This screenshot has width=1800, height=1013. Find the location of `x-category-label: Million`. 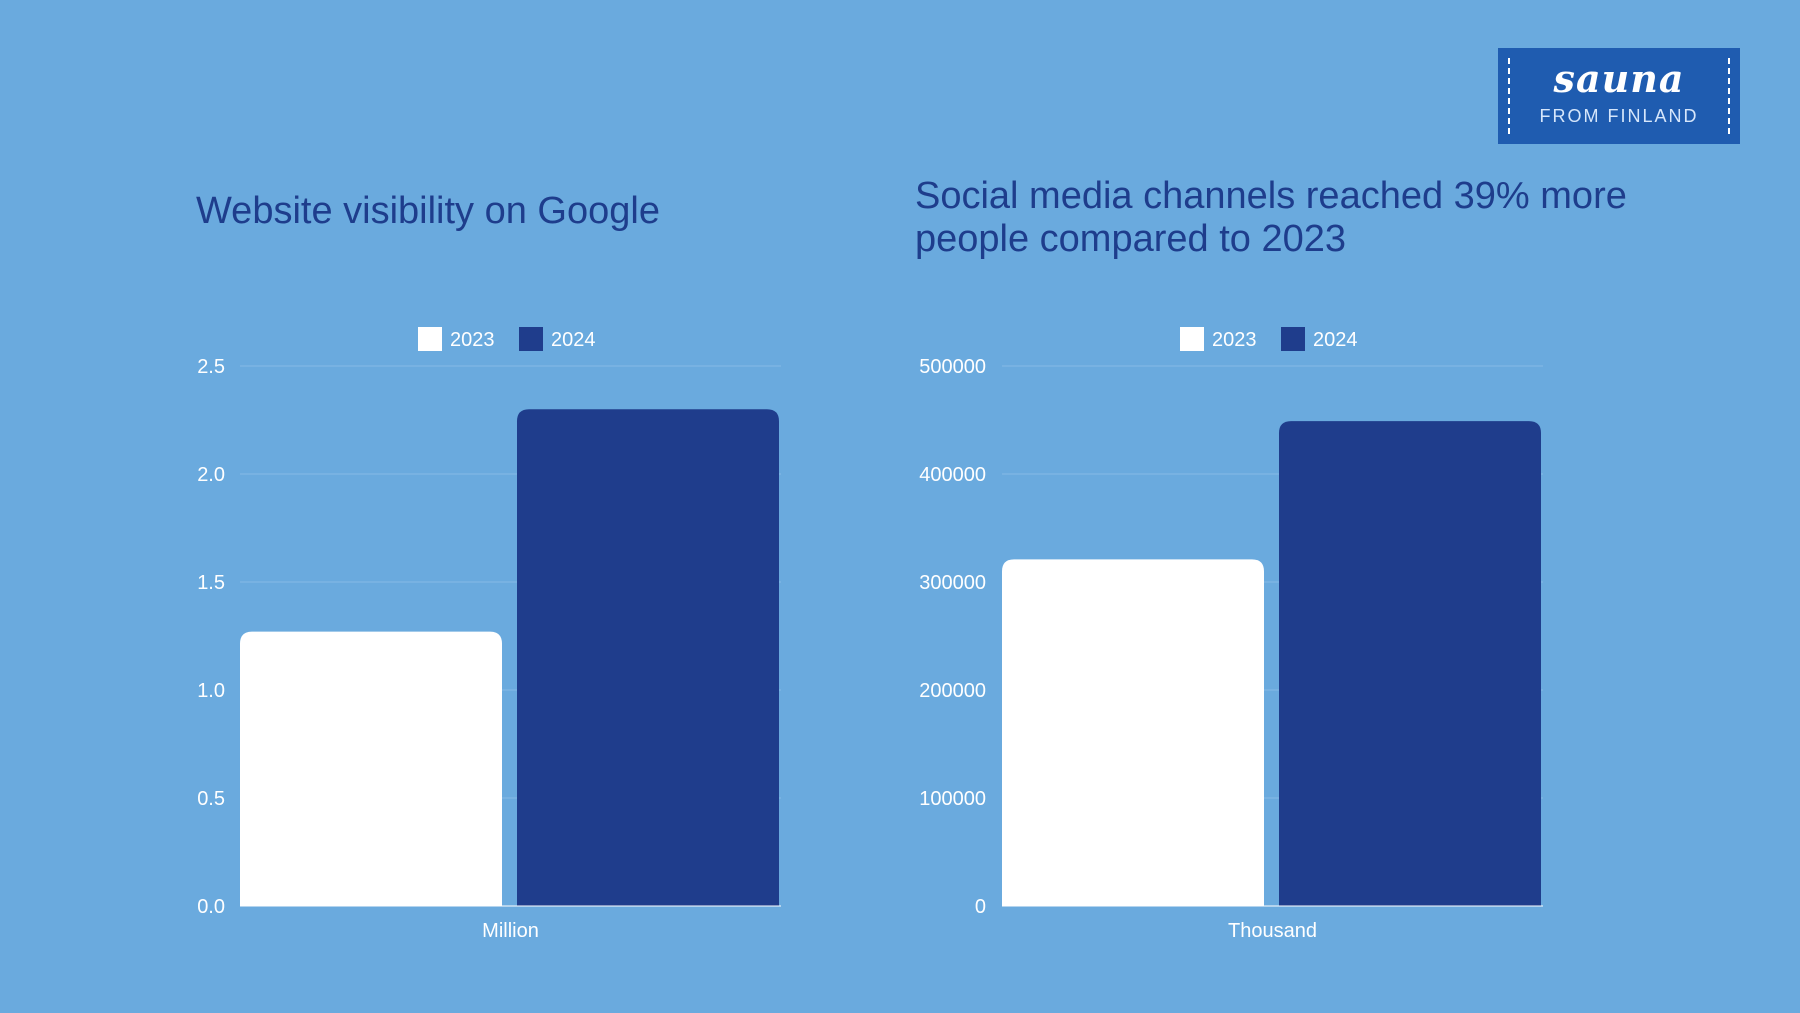

x-category-label: Million is located at coordinates (510, 931).